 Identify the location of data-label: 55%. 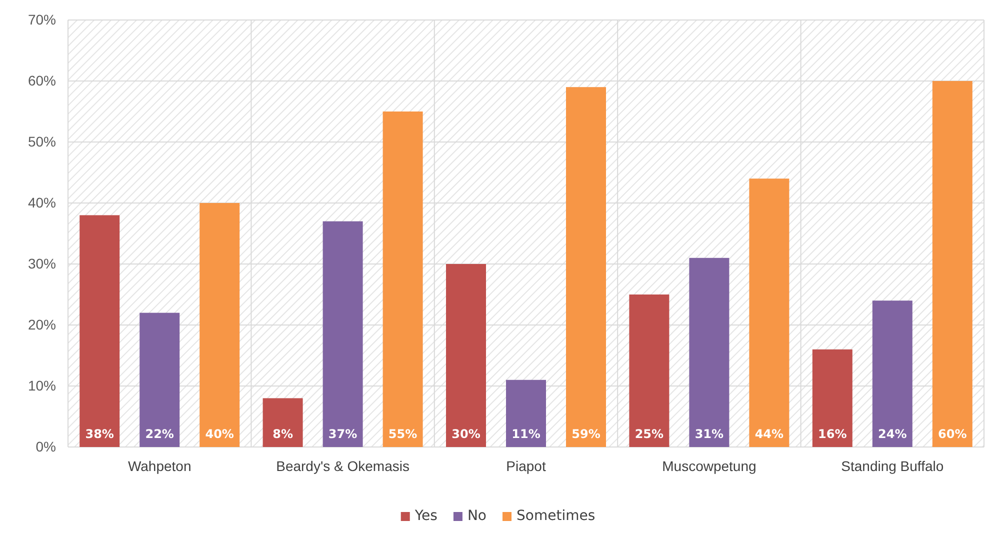
(403, 434).